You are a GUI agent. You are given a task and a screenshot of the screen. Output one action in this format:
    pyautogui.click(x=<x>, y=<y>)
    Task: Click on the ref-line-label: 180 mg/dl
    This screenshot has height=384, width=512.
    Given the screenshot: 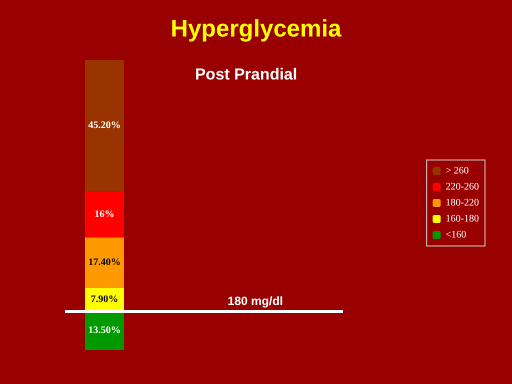 What is the action you would take?
    pyautogui.click(x=255, y=301)
    